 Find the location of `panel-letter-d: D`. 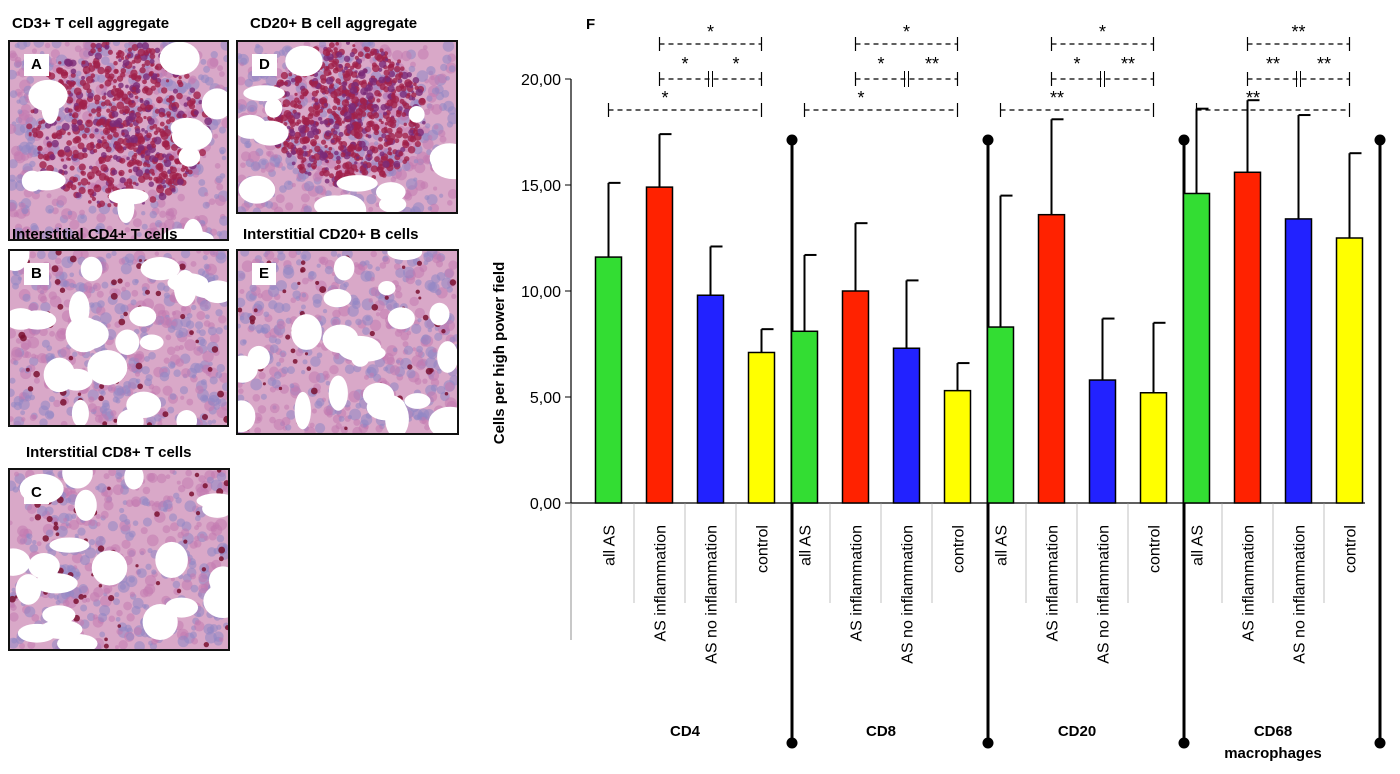

panel-letter-d: D is located at coordinates (264, 65).